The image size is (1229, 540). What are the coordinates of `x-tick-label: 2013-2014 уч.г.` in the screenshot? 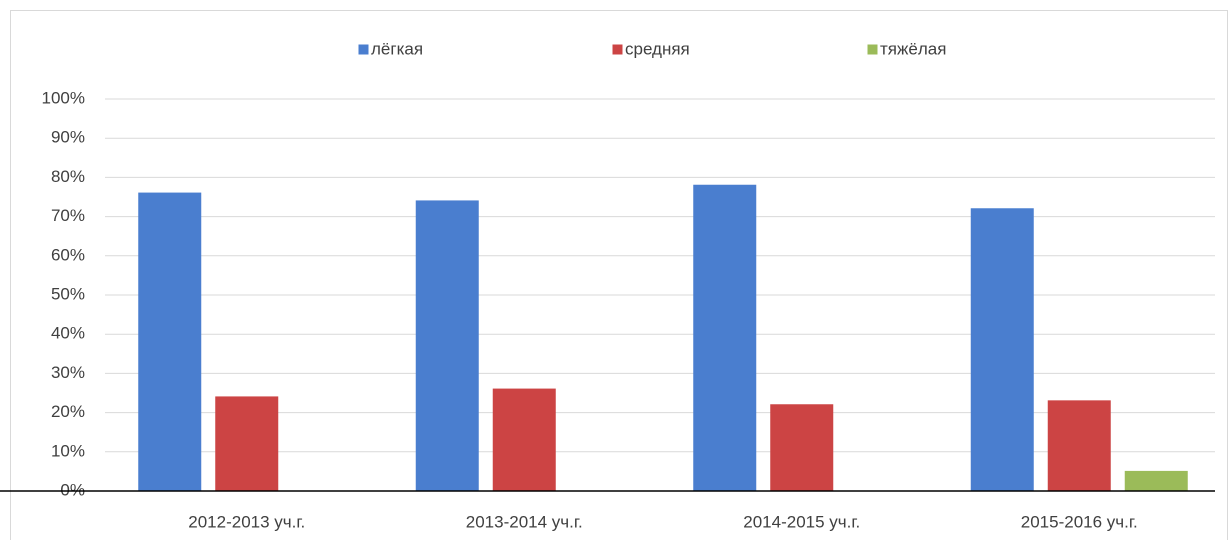 It's located at (524, 521).